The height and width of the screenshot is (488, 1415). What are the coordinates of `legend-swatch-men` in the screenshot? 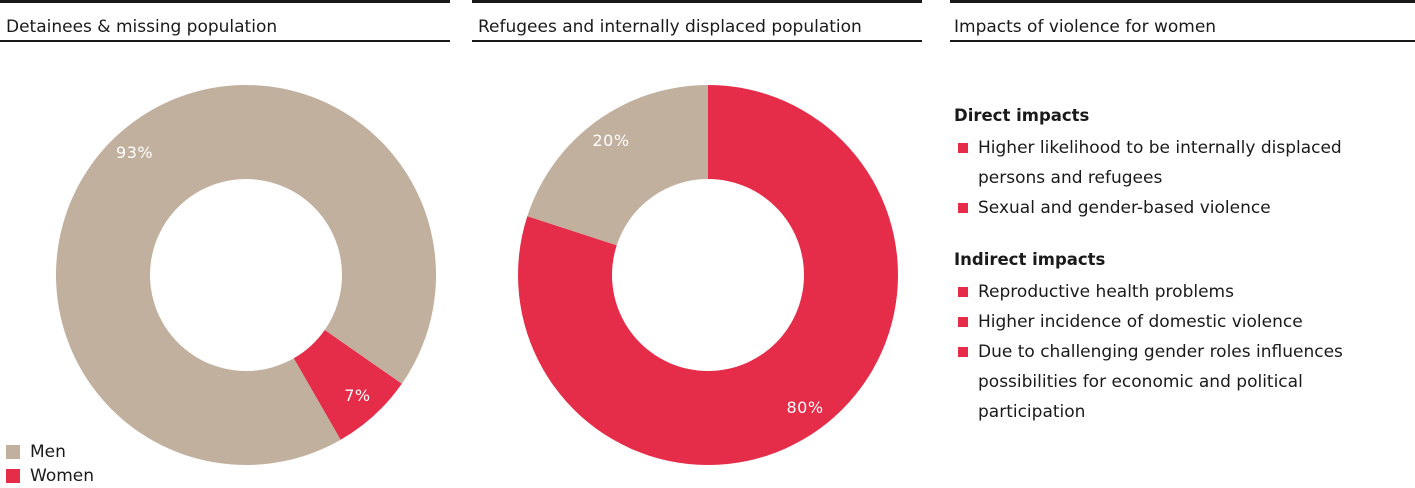 It's located at (13, 452).